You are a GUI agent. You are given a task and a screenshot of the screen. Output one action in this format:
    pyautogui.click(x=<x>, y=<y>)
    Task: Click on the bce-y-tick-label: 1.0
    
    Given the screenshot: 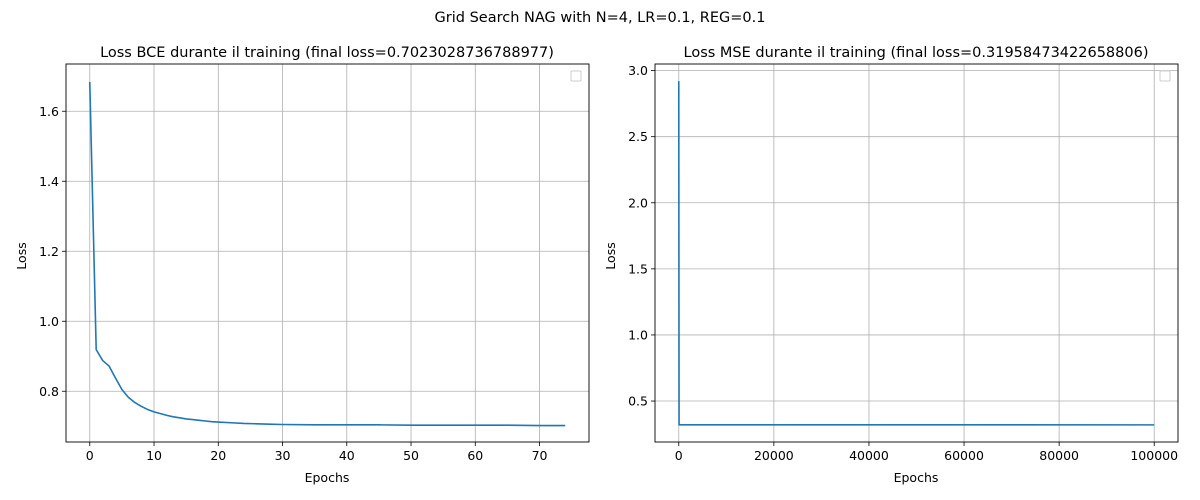 What is the action you would take?
    pyautogui.click(x=49, y=321)
    